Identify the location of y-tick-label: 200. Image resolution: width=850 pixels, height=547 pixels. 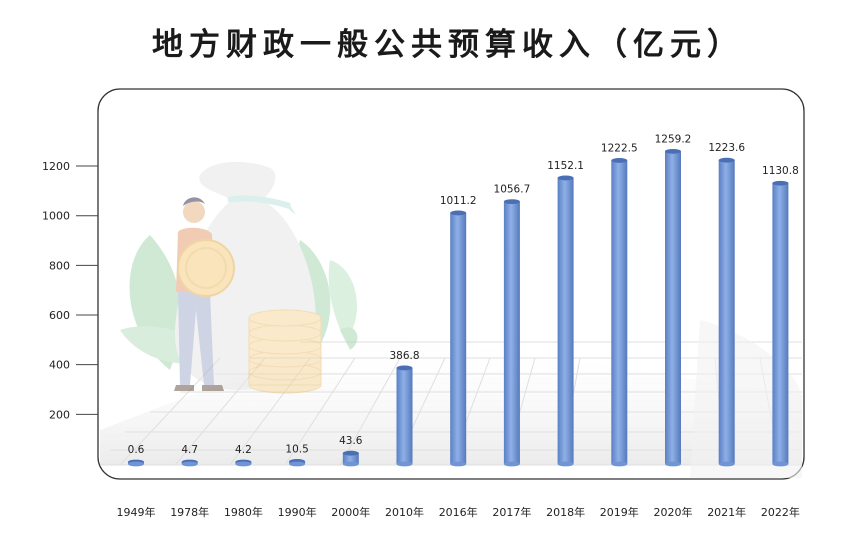
(59, 414).